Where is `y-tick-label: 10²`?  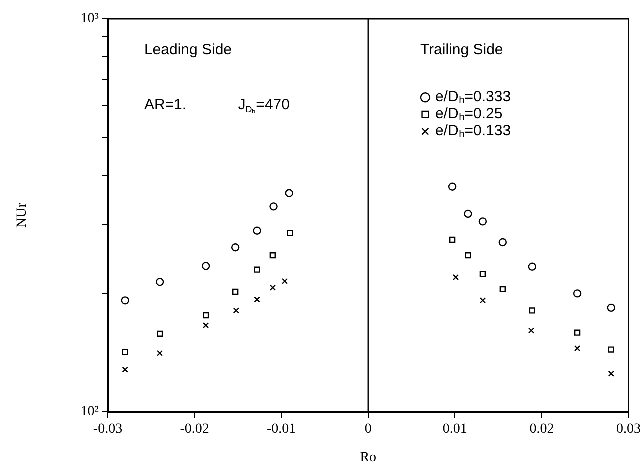
y-tick-label: 10² is located at coordinates (89, 412).